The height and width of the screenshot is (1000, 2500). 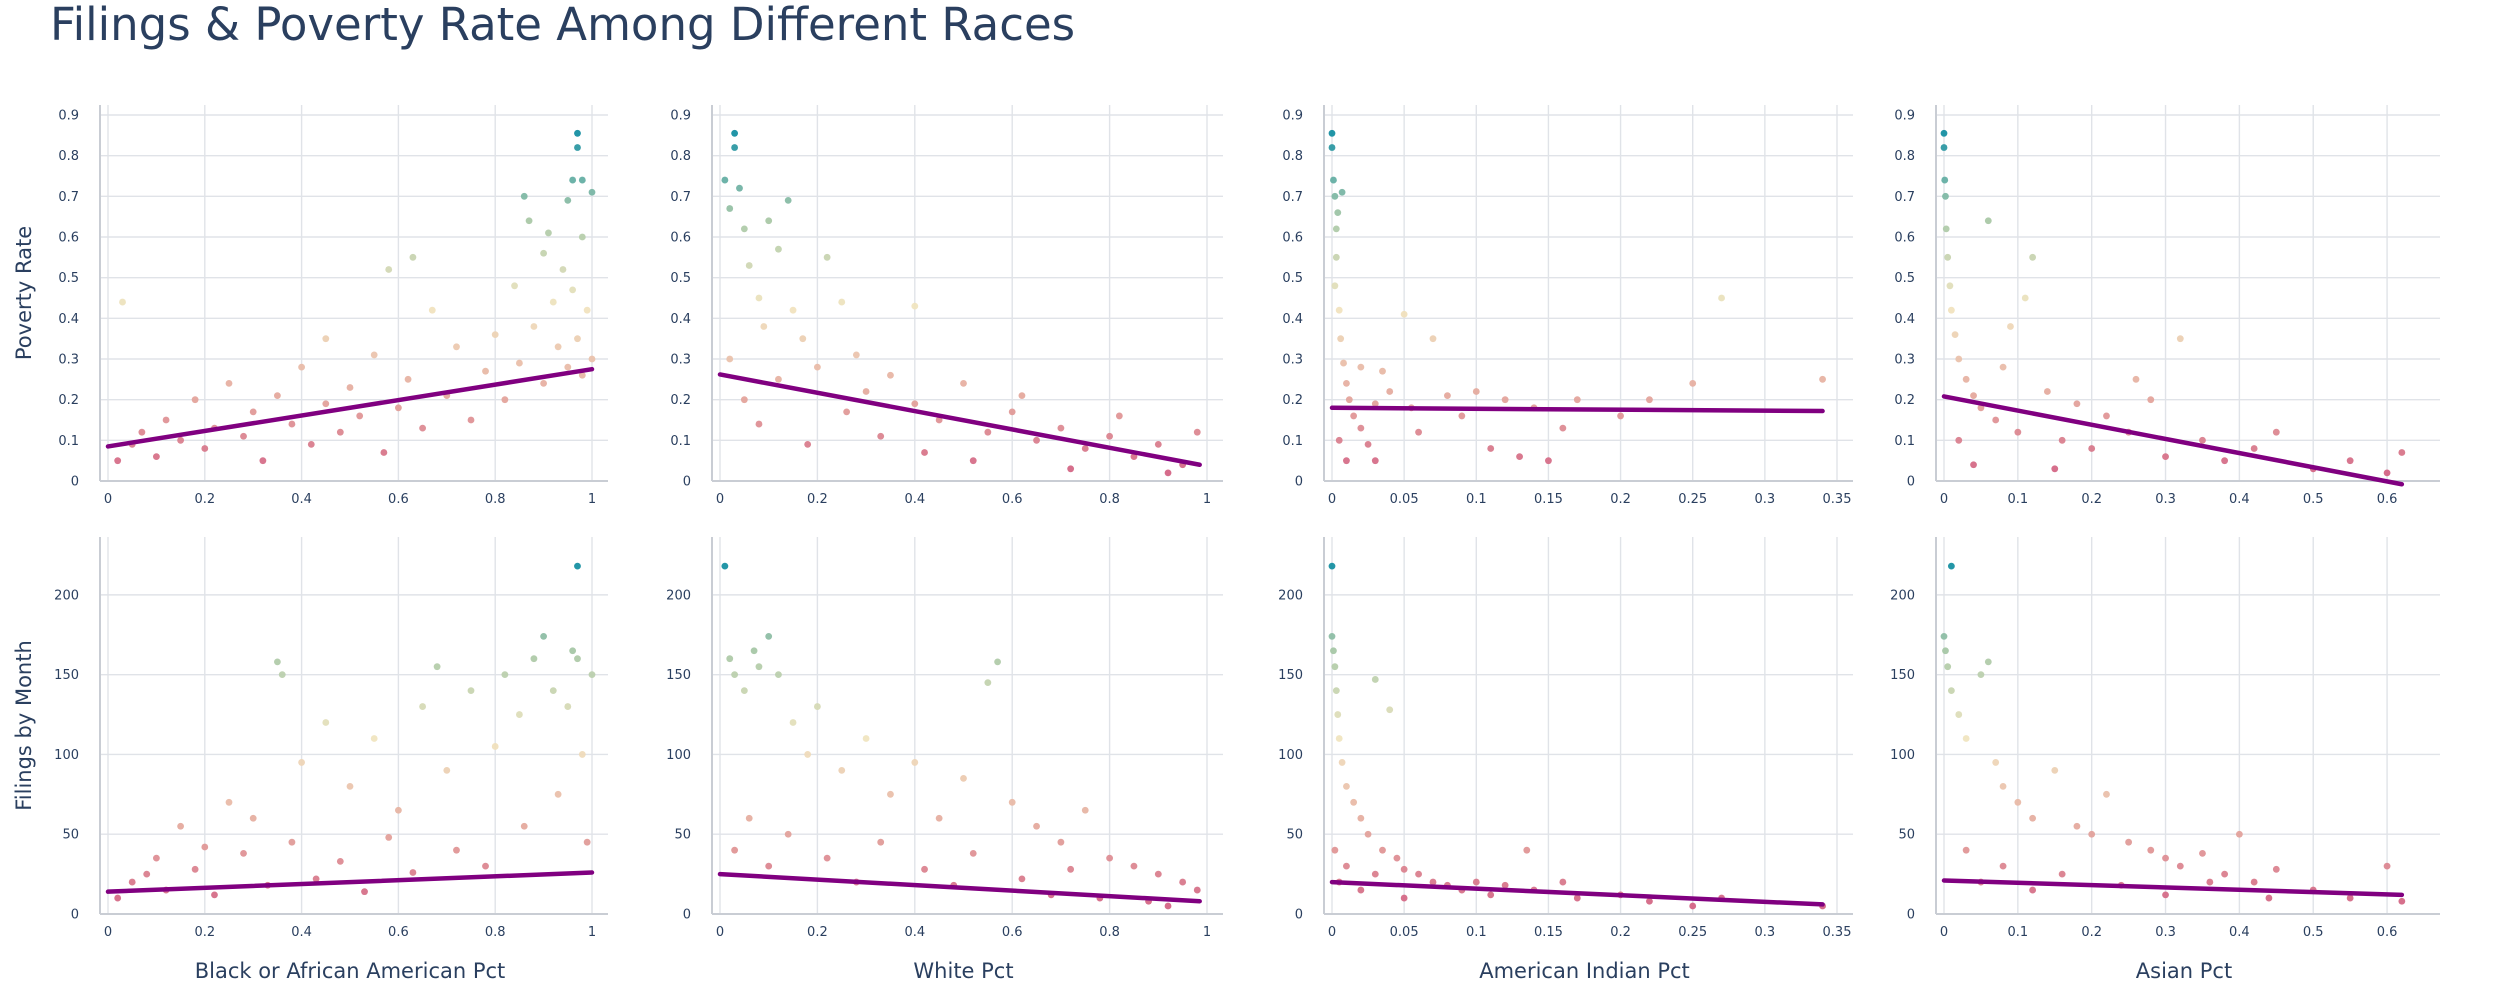 I want to click on panel-1-1-x-tick-label: 0.6, so click(x=398, y=499).